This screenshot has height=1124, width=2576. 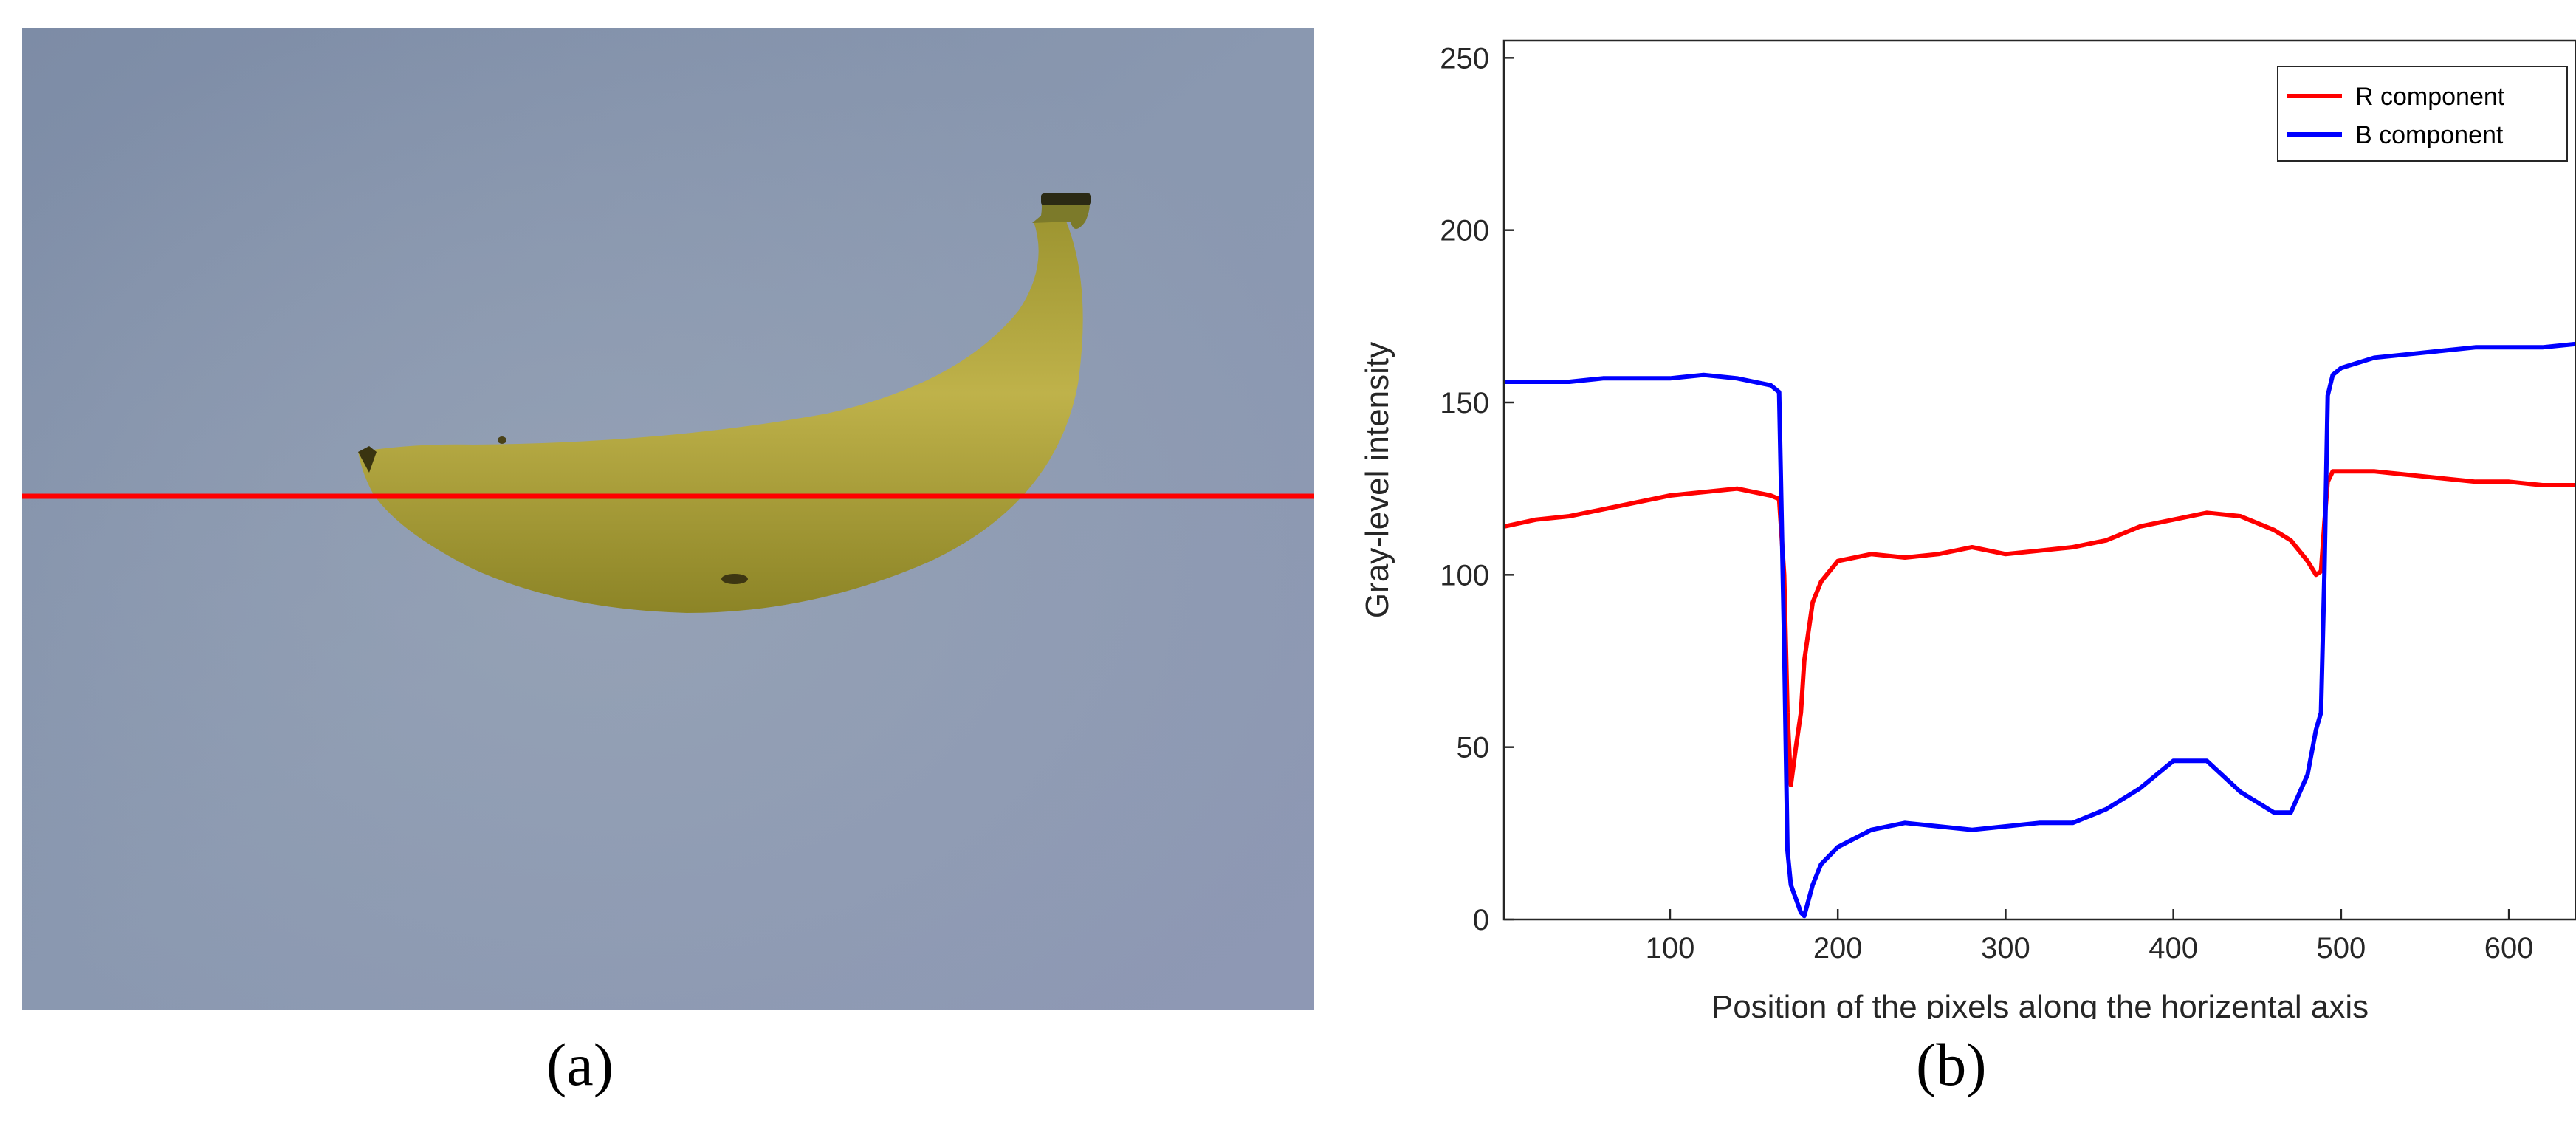 I want to click on legend-box, so click(x=2422, y=114).